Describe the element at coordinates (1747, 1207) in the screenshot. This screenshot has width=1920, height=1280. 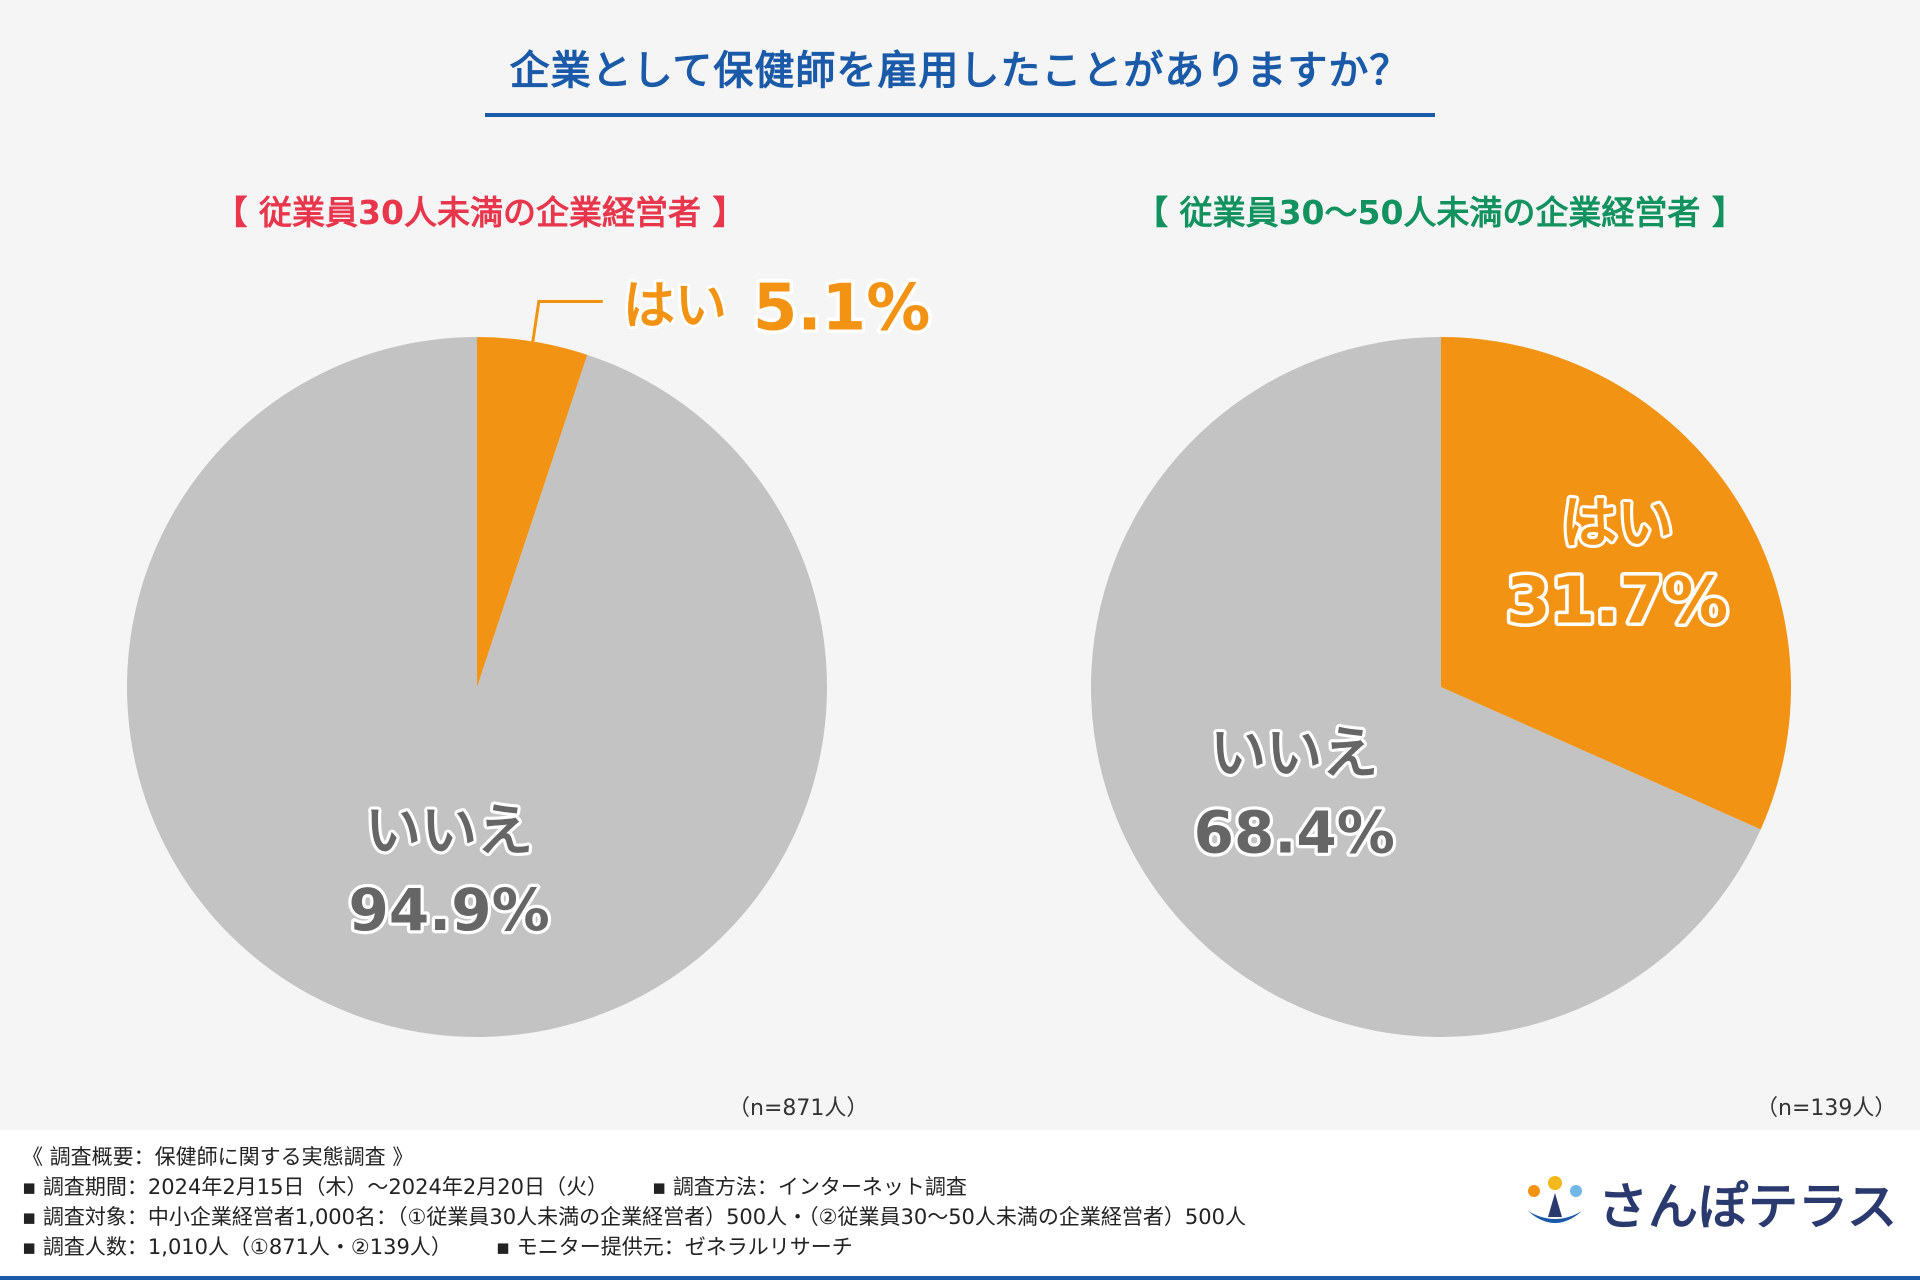
I see `logo-text: さんぽテラス` at that location.